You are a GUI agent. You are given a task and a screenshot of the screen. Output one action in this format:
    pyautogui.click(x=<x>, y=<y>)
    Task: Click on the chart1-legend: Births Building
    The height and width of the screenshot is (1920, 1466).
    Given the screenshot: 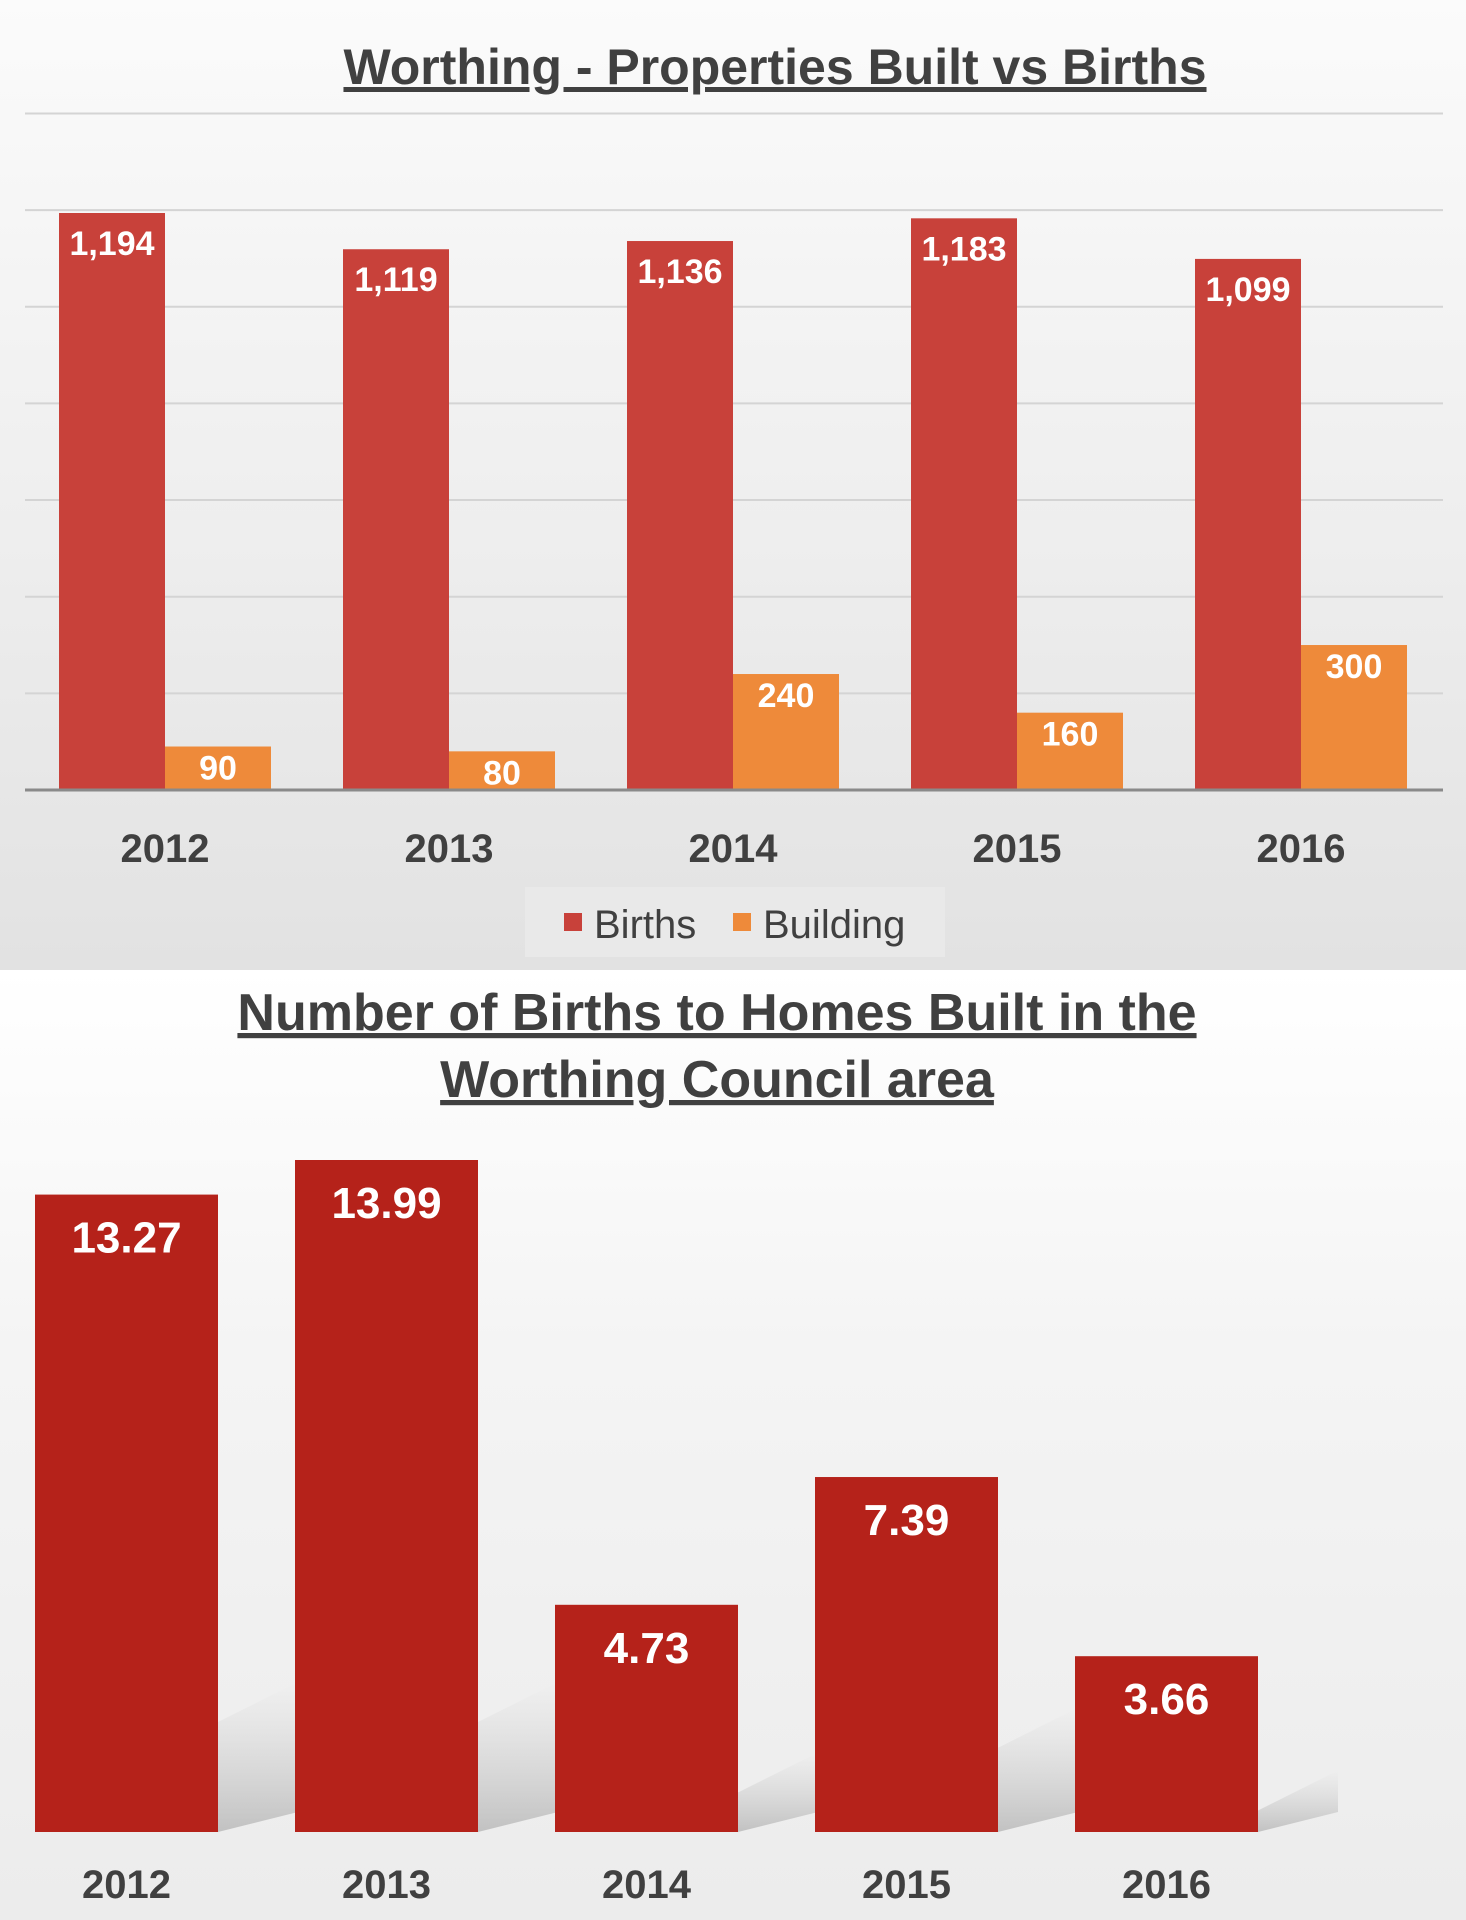 What is the action you would take?
    pyautogui.click(x=735, y=922)
    